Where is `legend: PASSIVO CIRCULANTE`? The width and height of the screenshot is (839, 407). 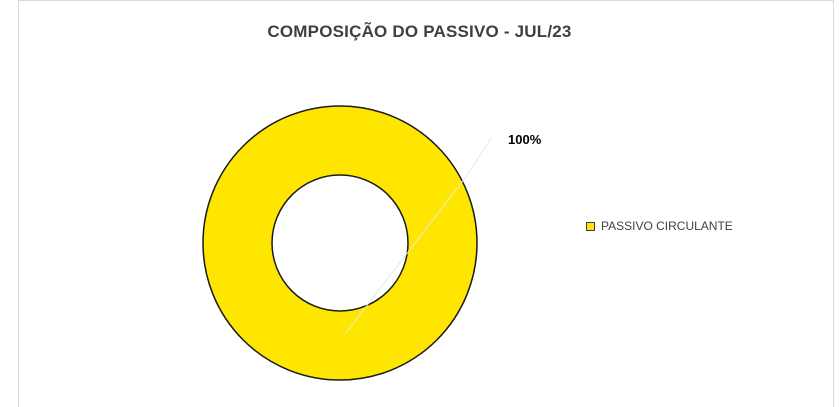 legend: PASSIVO CIRCULANTE is located at coordinates (659, 226).